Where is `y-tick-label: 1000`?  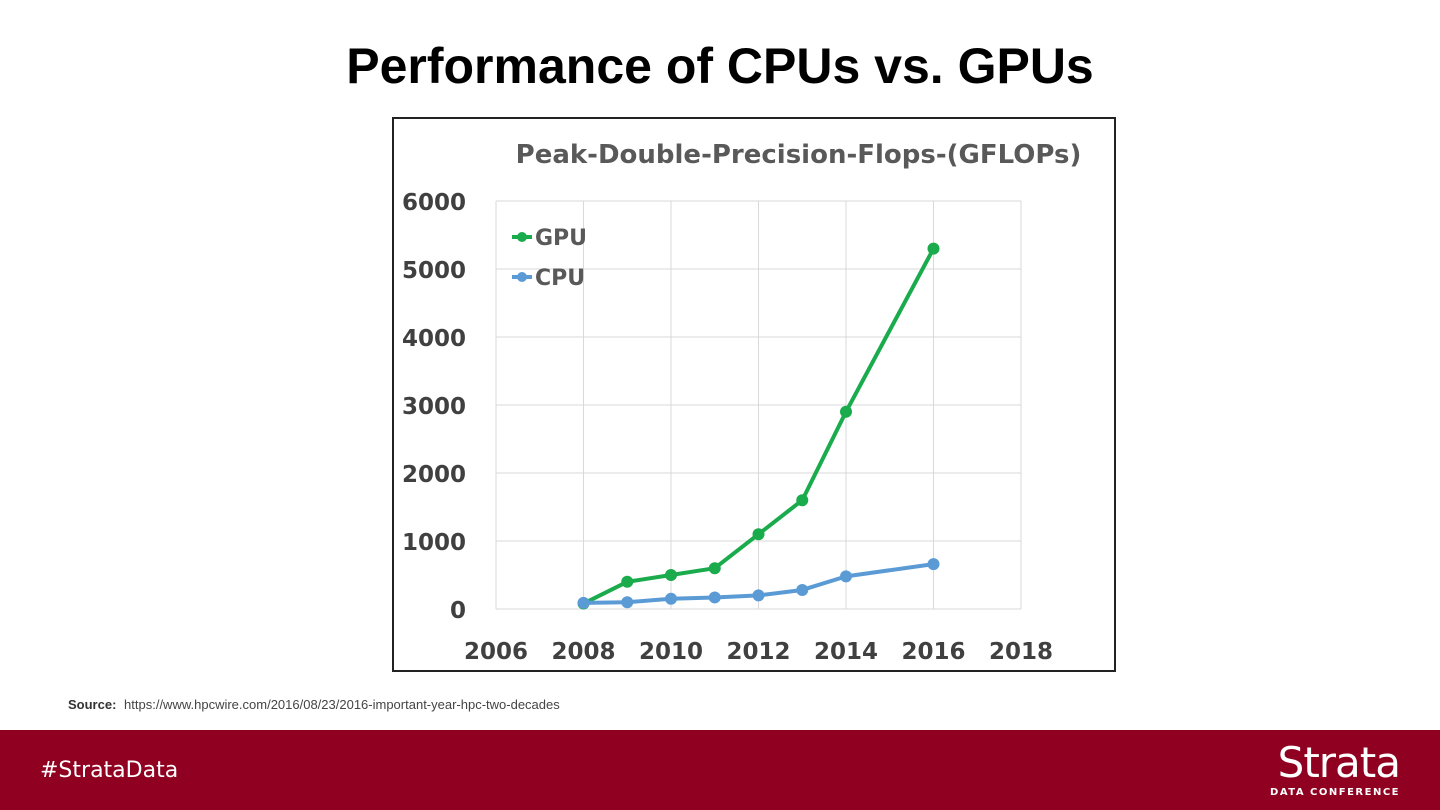
y-tick-label: 1000 is located at coordinates (434, 543).